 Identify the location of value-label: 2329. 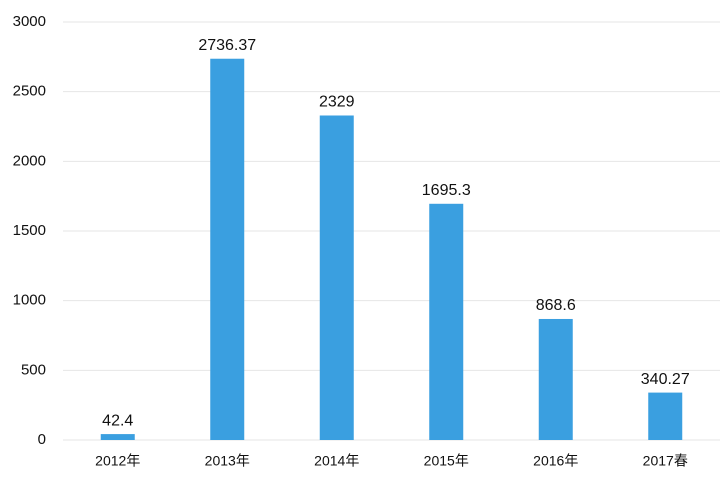
(337, 102).